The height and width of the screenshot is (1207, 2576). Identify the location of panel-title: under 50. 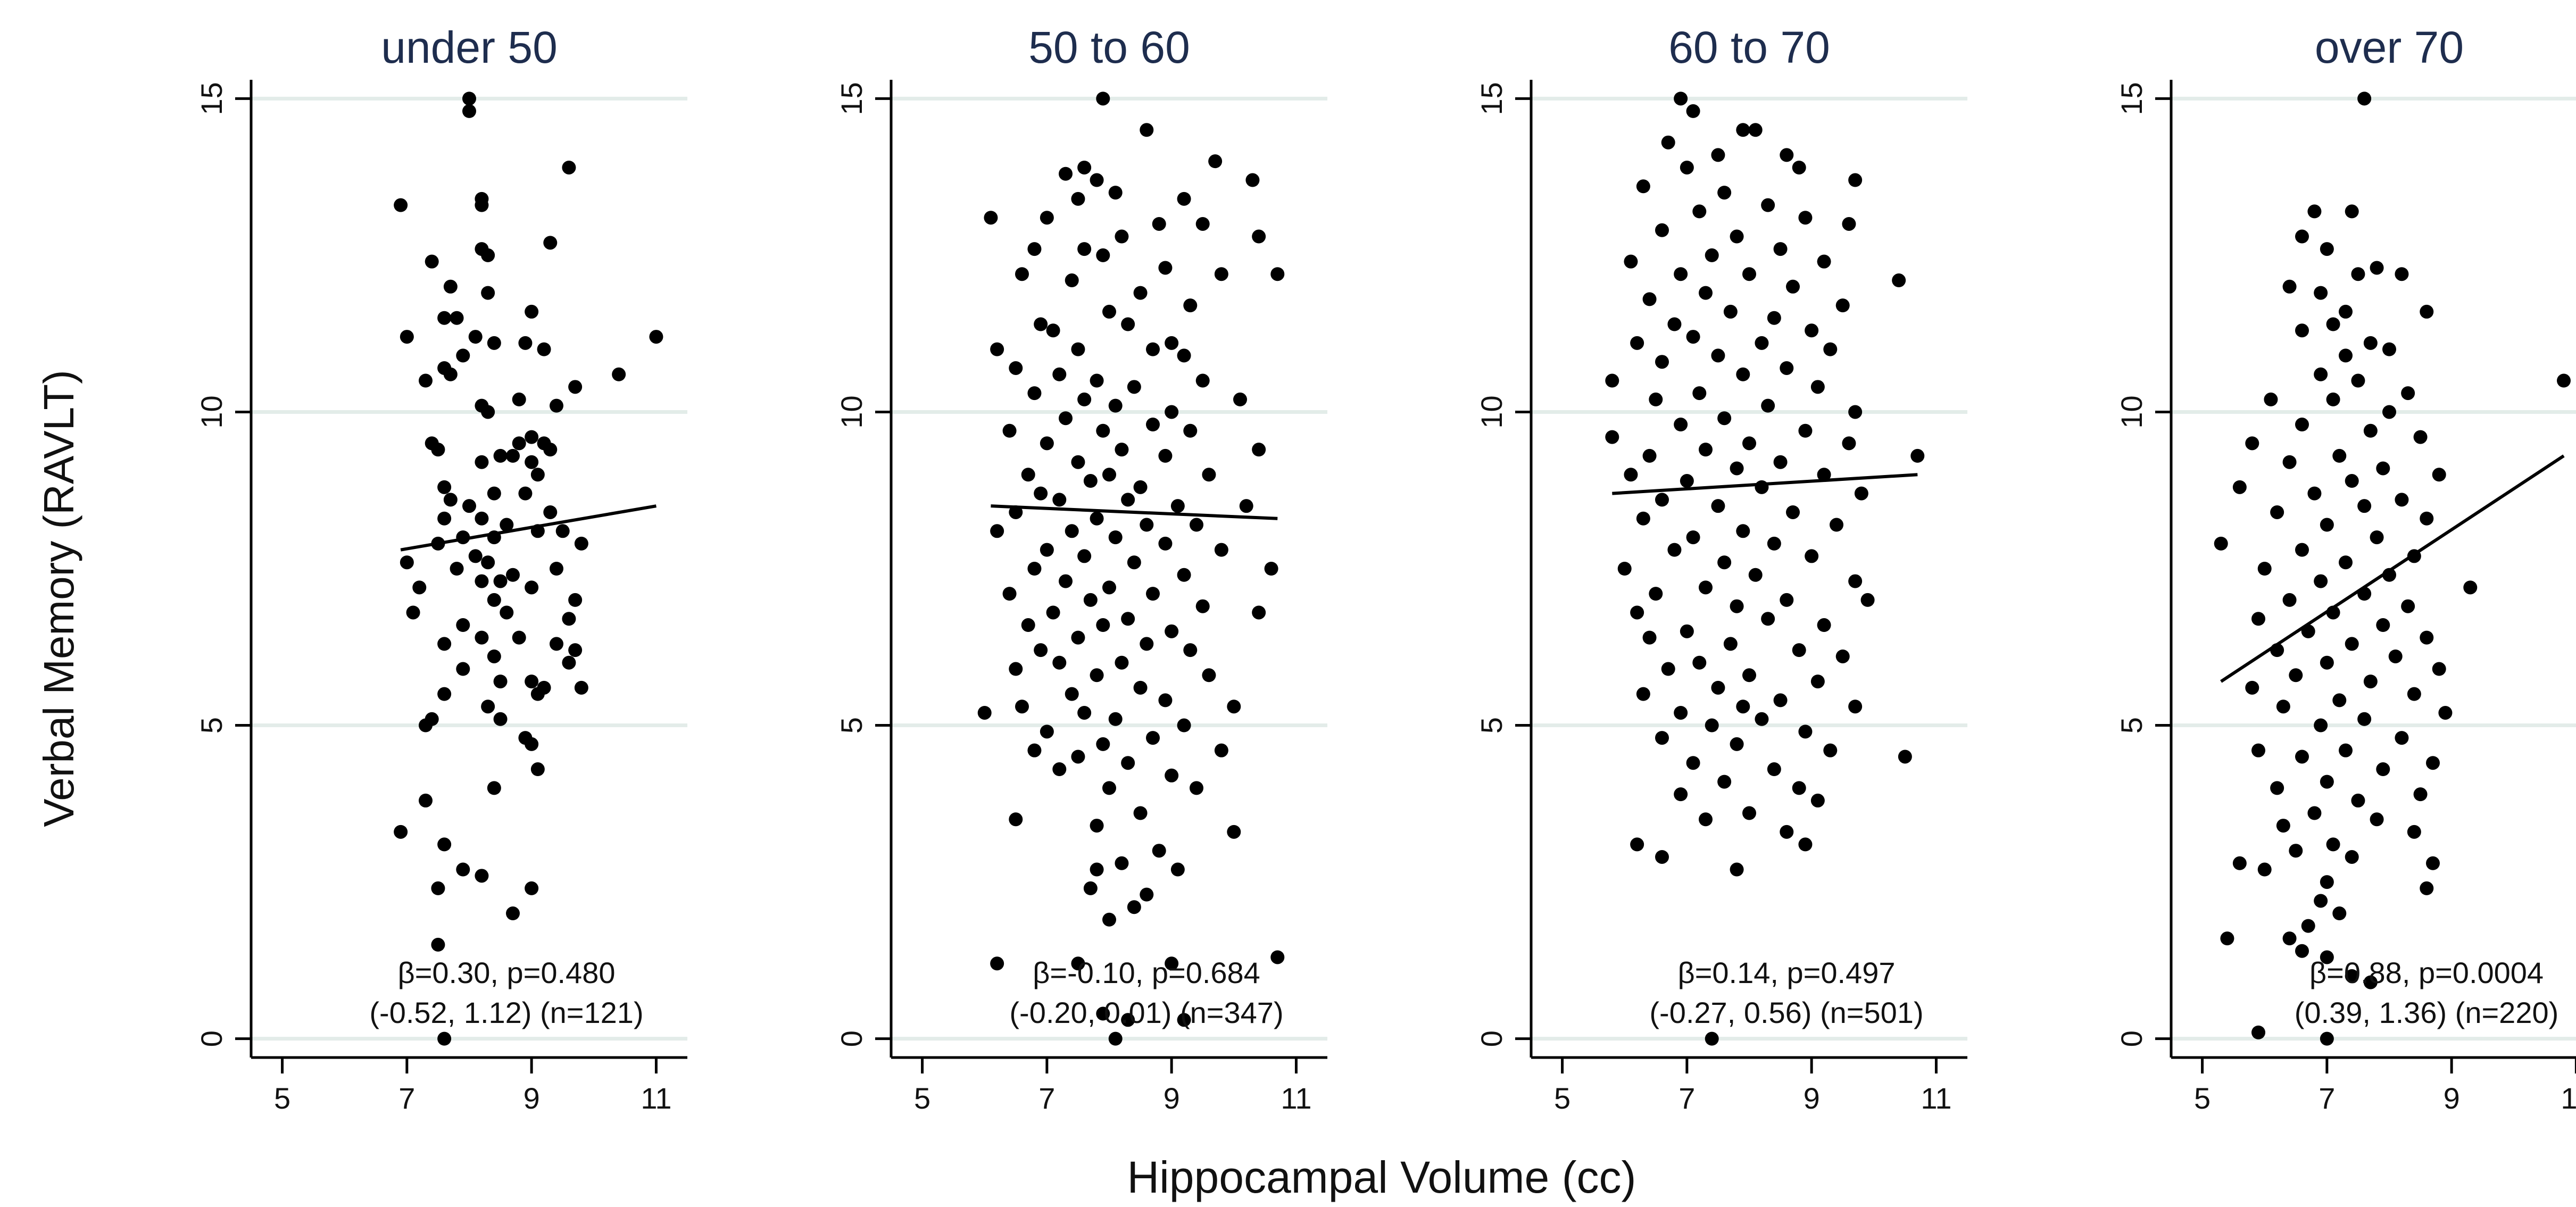
(469, 47).